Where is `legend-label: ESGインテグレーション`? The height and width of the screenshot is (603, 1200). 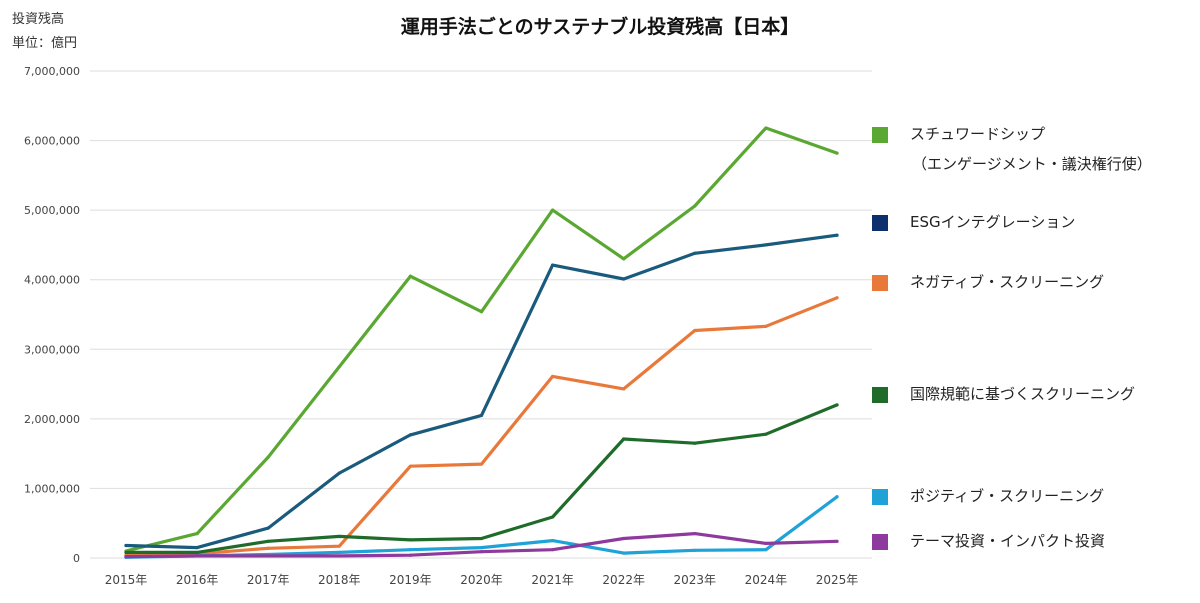
legend-label: ESGインテグレーション is located at coordinates (992, 222).